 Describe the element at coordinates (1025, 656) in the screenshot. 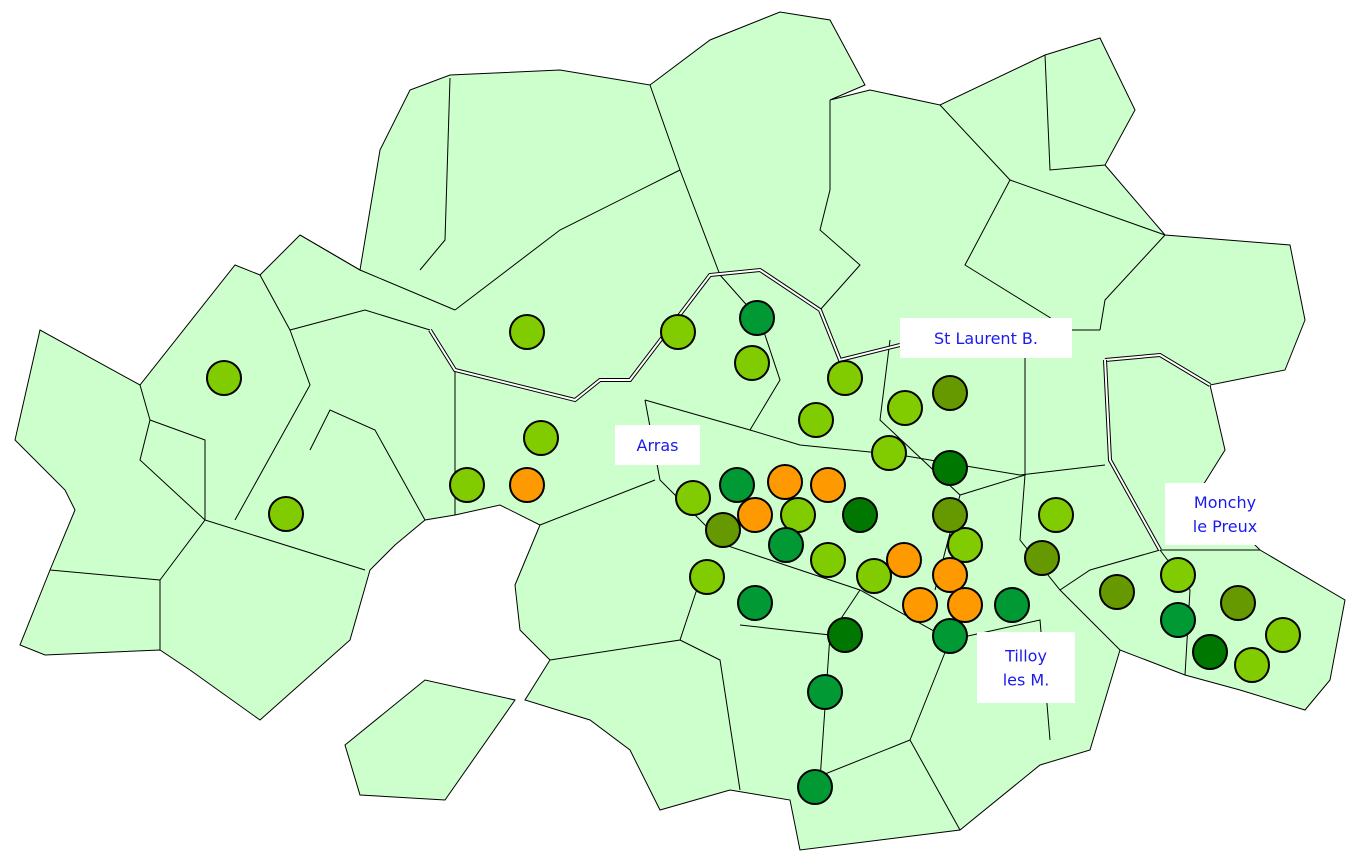

I see `place-label: Tilloy` at that location.